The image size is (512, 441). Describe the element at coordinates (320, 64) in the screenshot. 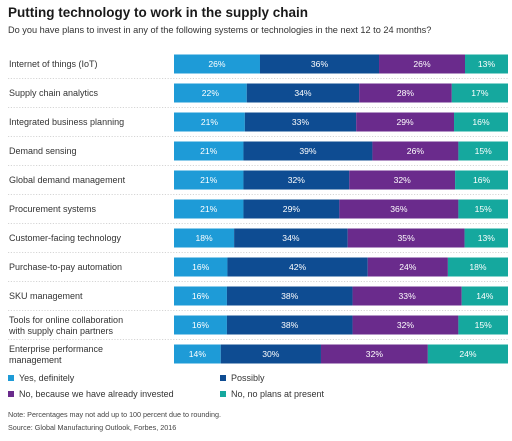

I see `bar-value-label: 36%` at that location.